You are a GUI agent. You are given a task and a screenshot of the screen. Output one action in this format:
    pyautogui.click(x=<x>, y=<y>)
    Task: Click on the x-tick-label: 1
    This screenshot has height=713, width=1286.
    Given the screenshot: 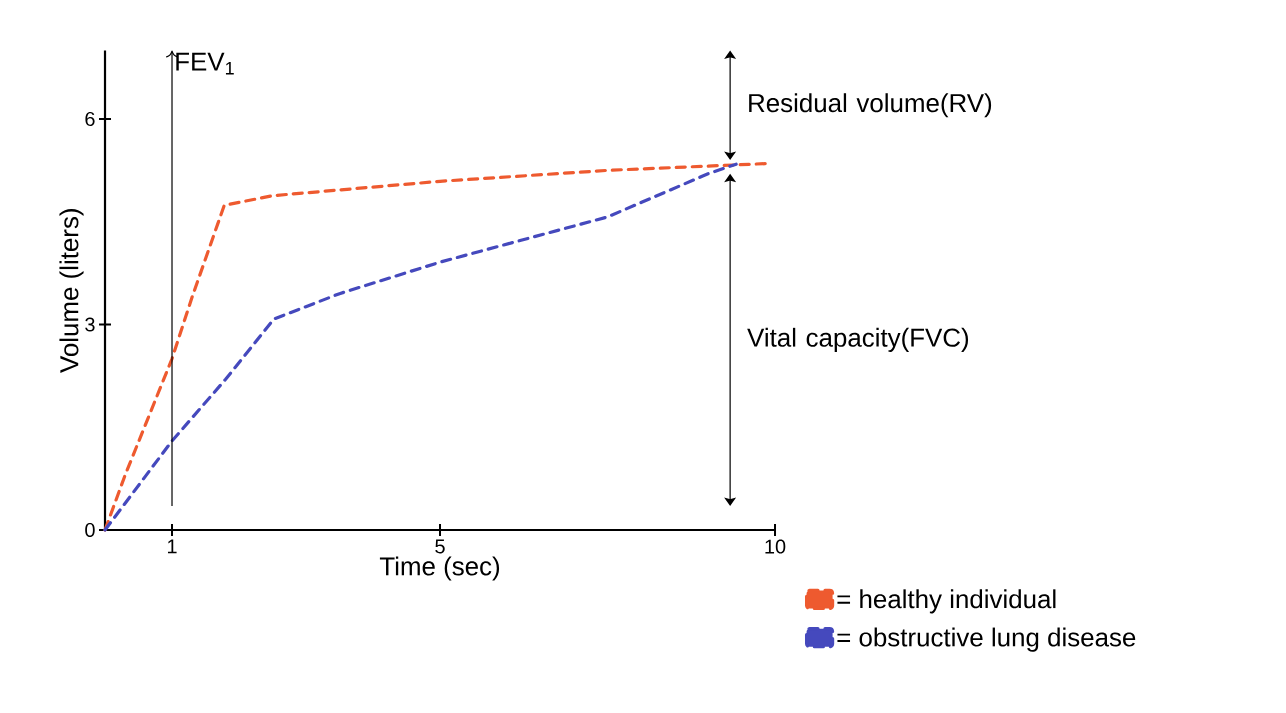 What is the action you would take?
    pyautogui.click(x=172, y=546)
    